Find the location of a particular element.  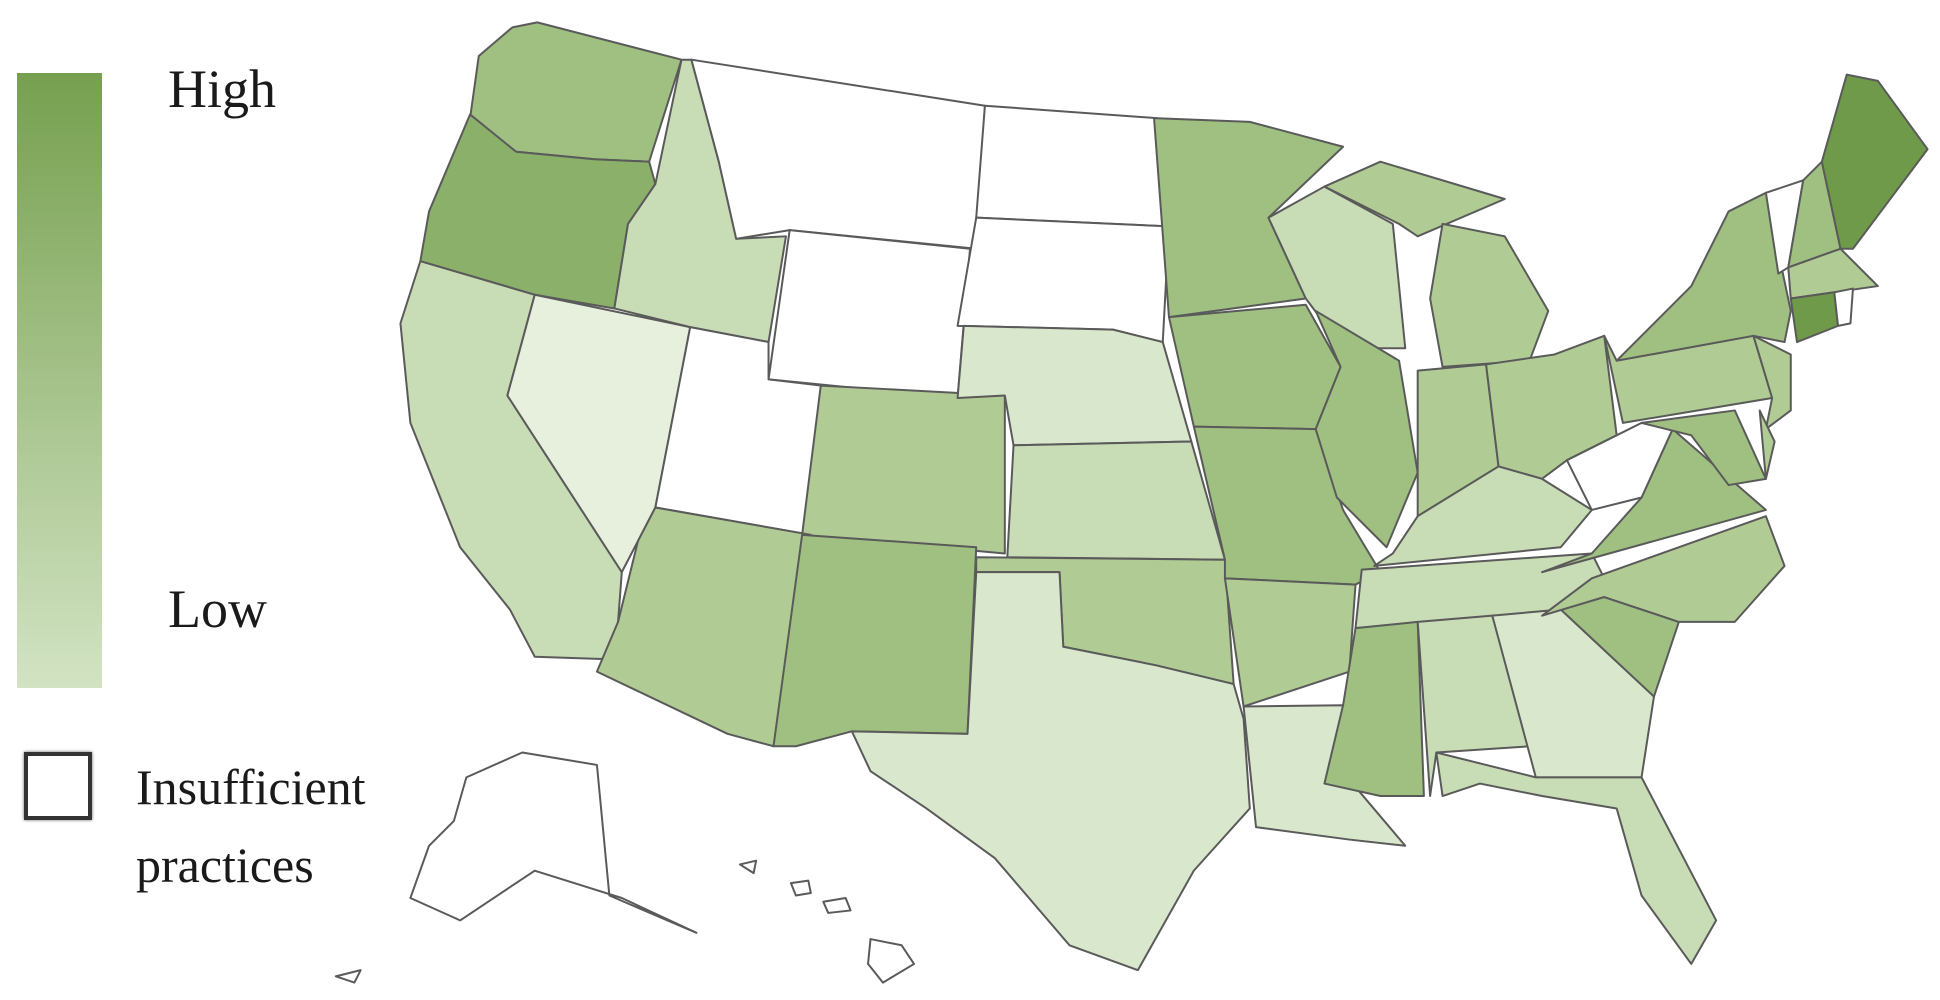

state-shape-nd is located at coordinates (1072, 166).